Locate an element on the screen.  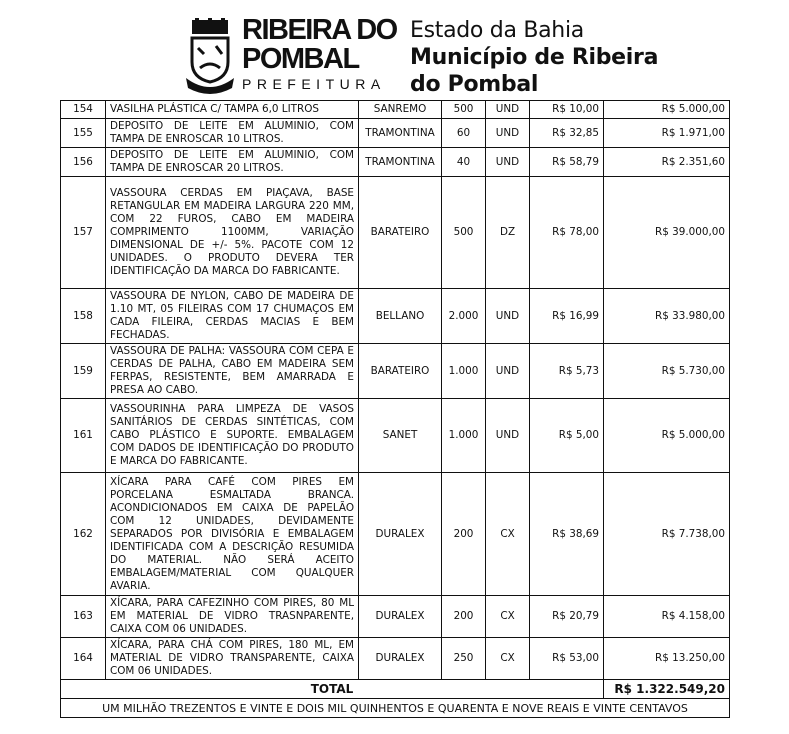
total-row: TOTAL R$ 1.322.549,20 is located at coordinates (395, 689).